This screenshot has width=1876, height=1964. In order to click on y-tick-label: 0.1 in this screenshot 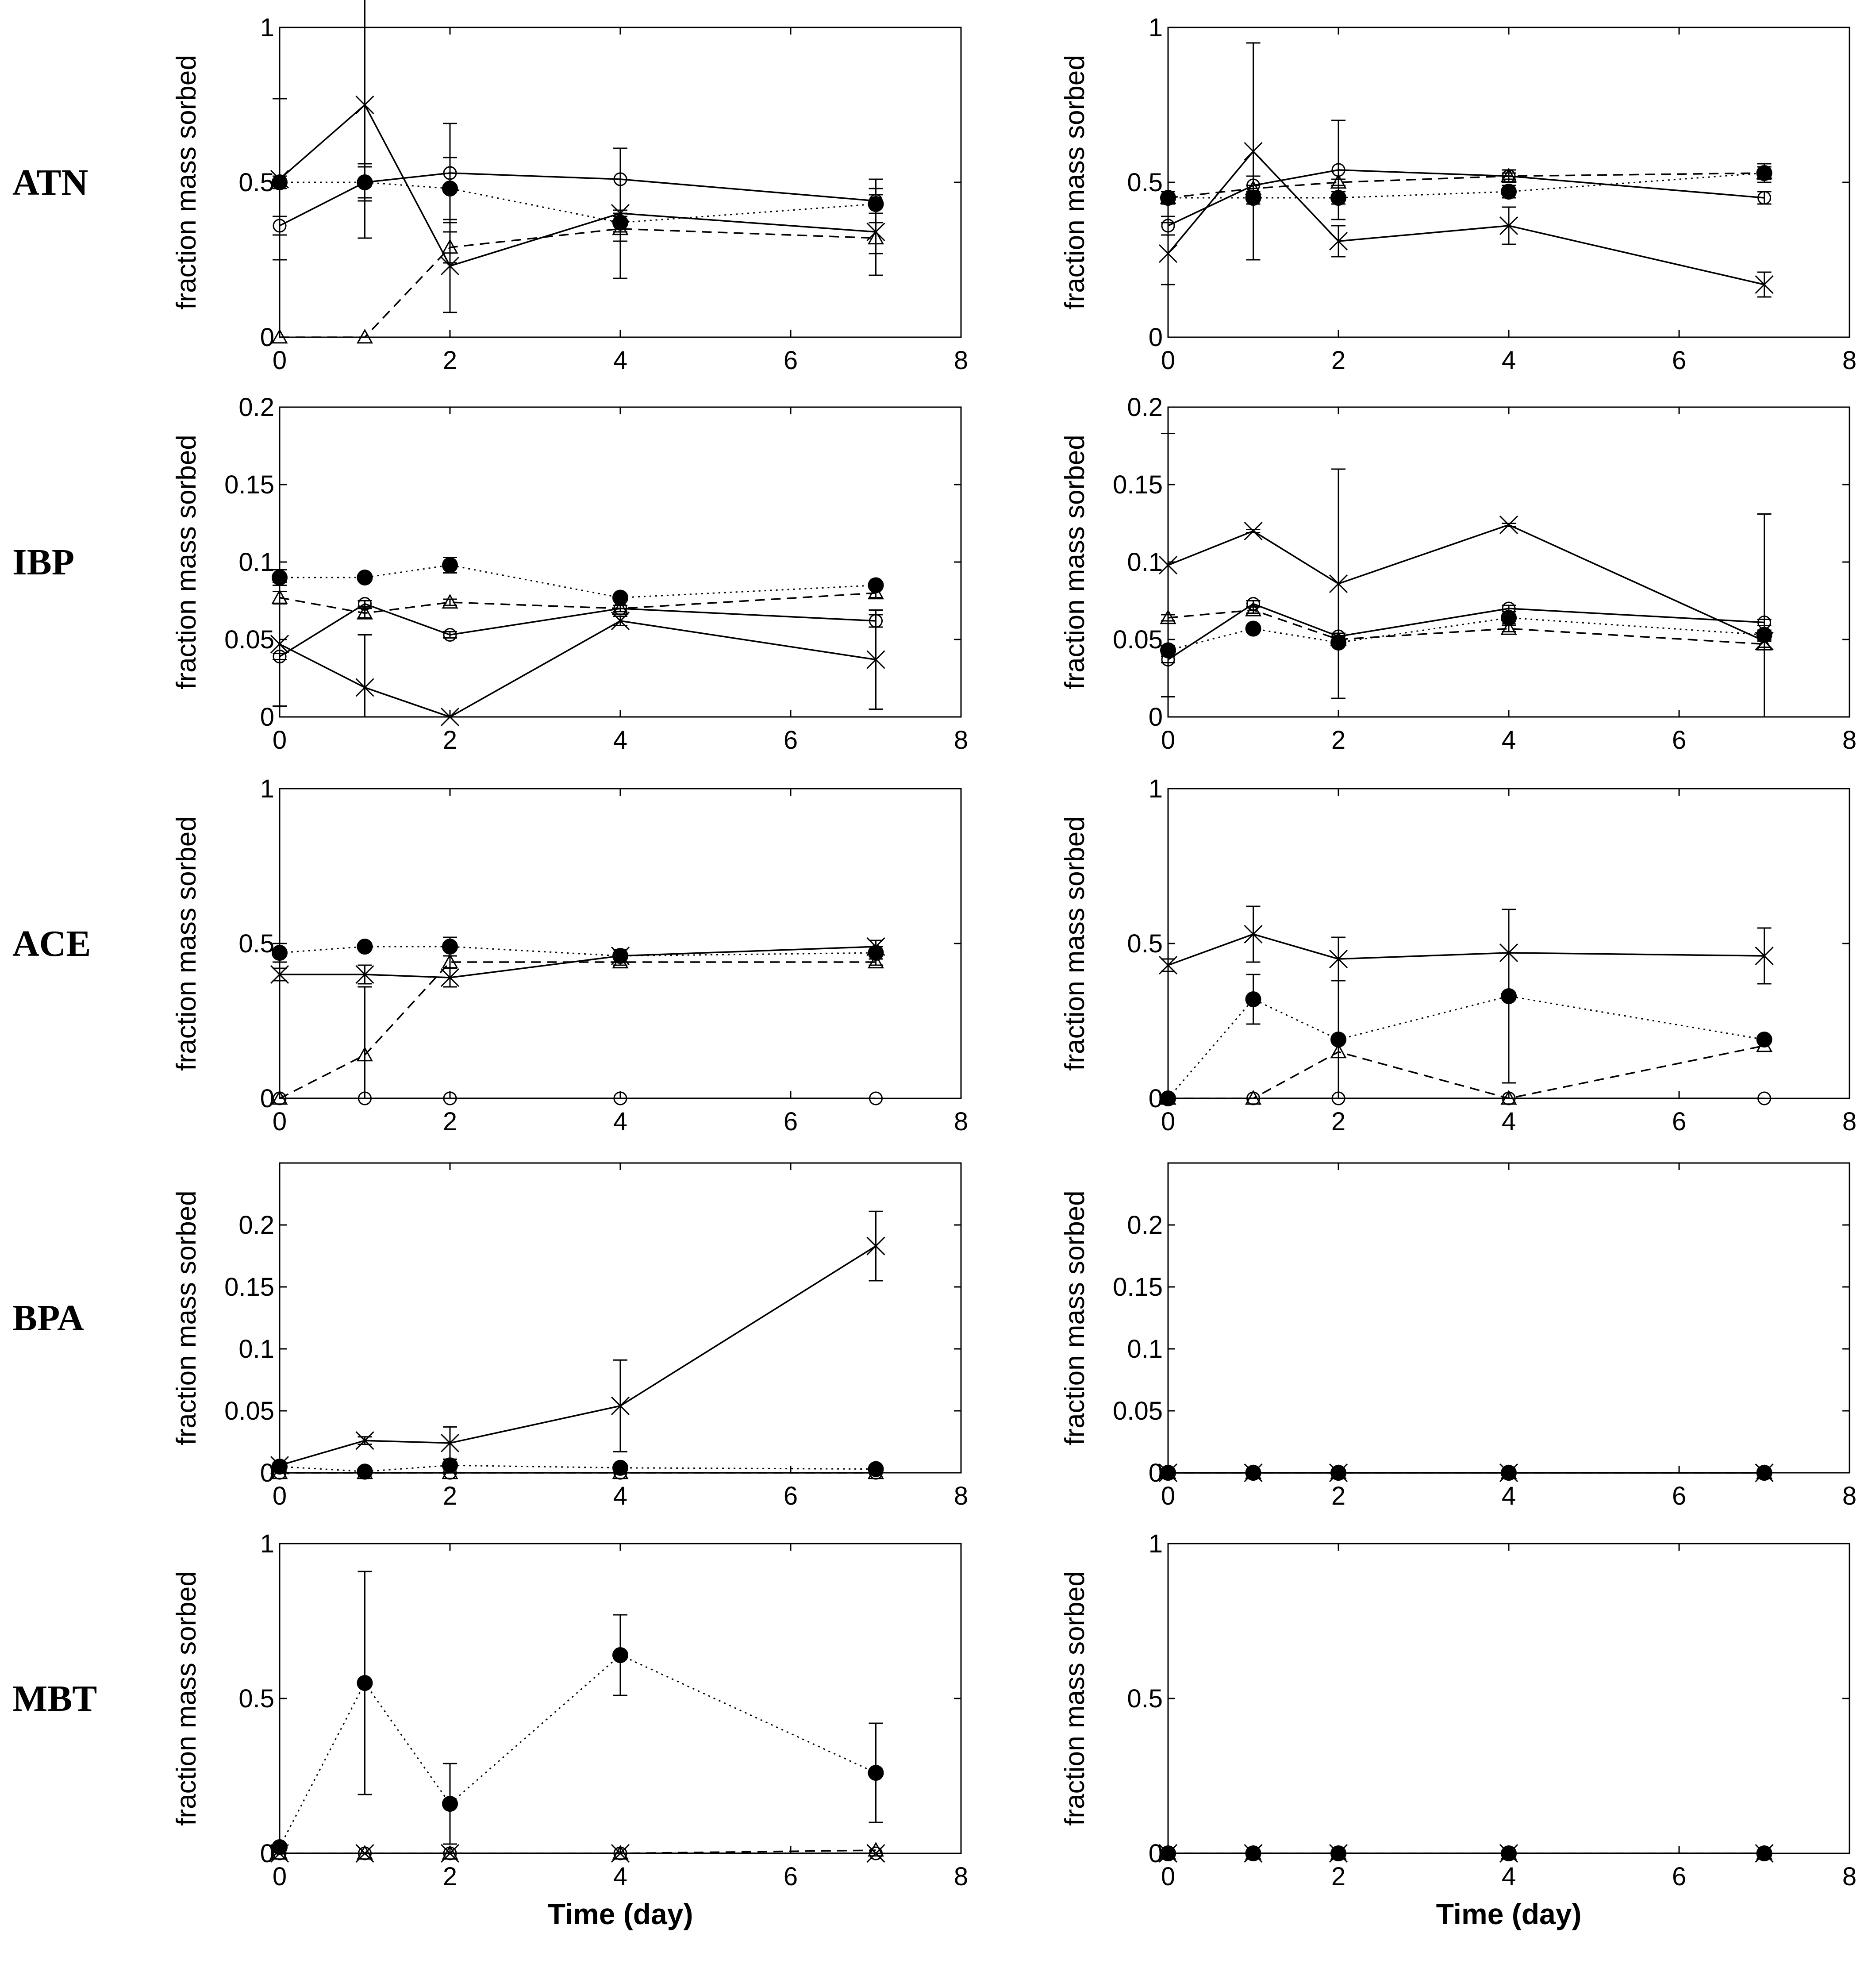, I will do `click(1145, 562)`.